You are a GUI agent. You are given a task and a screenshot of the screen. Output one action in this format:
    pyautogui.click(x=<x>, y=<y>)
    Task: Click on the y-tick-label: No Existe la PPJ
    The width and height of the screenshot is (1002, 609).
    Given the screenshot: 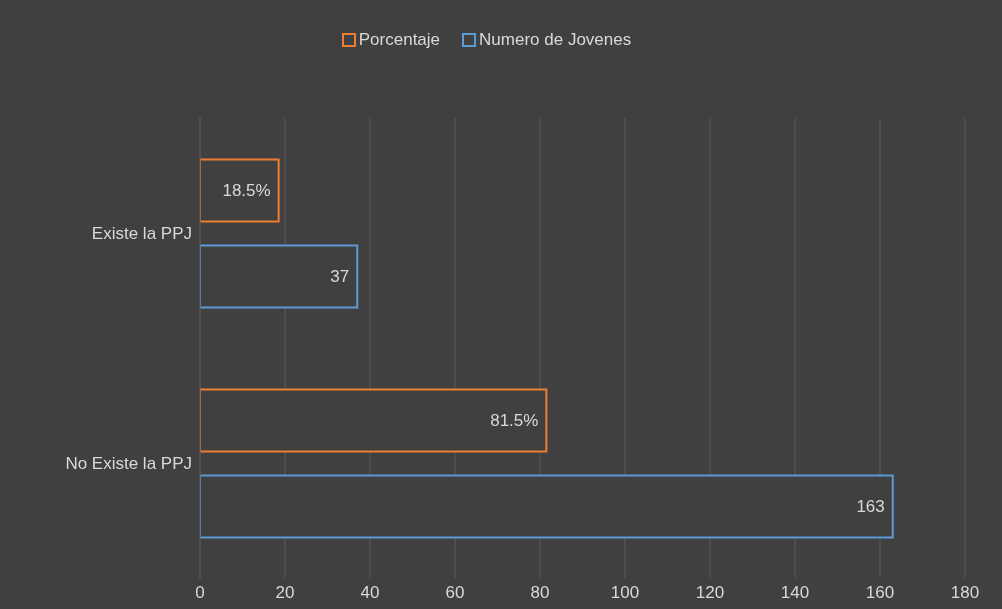 What is the action you would take?
    pyautogui.click(x=128, y=464)
    